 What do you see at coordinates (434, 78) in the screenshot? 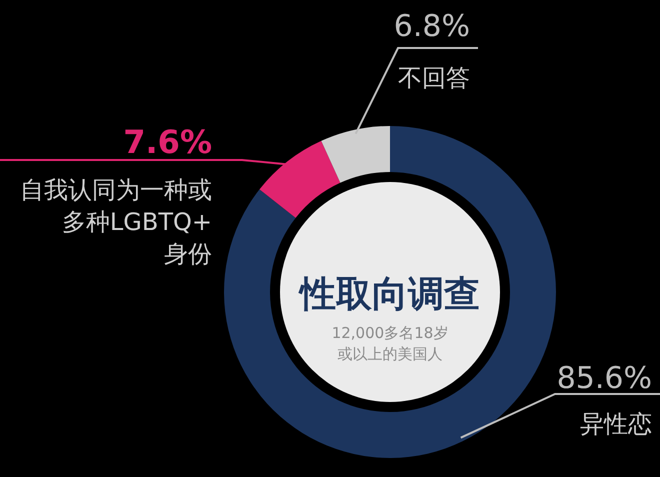
I see `slice-label: 不回答` at bounding box center [434, 78].